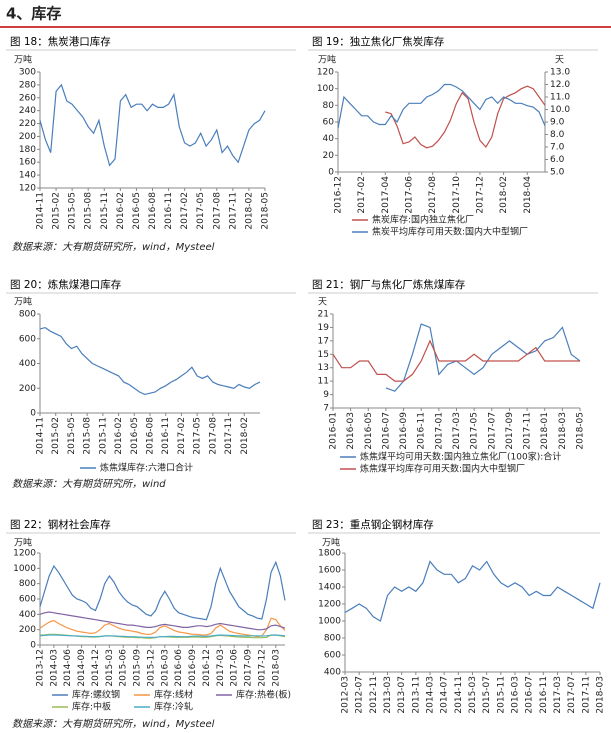 This screenshot has width=611, height=733. What do you see at coordinates (322, 303) in the screenshot?
I see `y-axis-unit: 天` at bounding box center [322, 303].